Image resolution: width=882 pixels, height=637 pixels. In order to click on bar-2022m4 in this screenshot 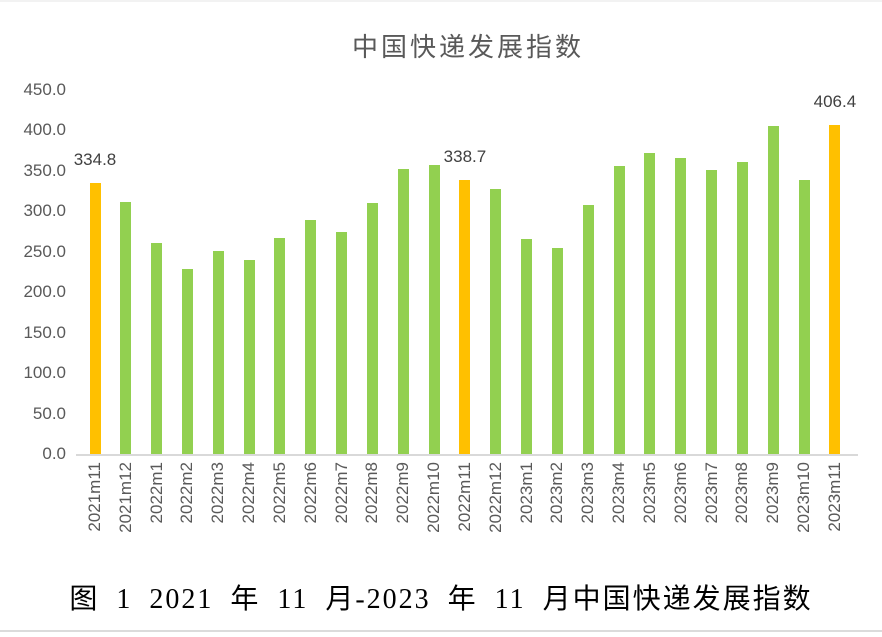, I will do `click(249, 357)`.